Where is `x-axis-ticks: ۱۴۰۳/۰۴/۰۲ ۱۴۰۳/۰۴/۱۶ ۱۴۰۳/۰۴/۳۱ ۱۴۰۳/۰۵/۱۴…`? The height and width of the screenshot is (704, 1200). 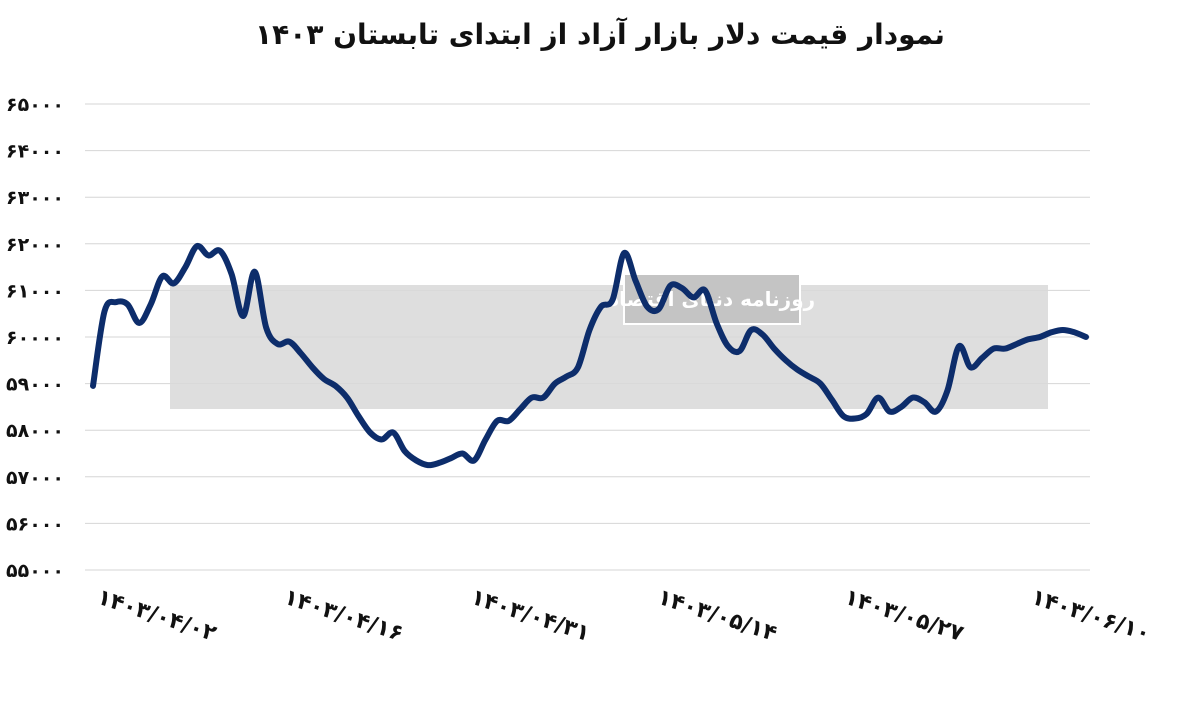 x-axis-ticks: ۱۴۰۳/۰۴/۰۲ ۱۴۰۳/۰۴/۱۶ ۱۴۰۳/۰۴/۳۱ ۱۴۰۳/۰۵/۱۴… is located at coordinates (623, 616).